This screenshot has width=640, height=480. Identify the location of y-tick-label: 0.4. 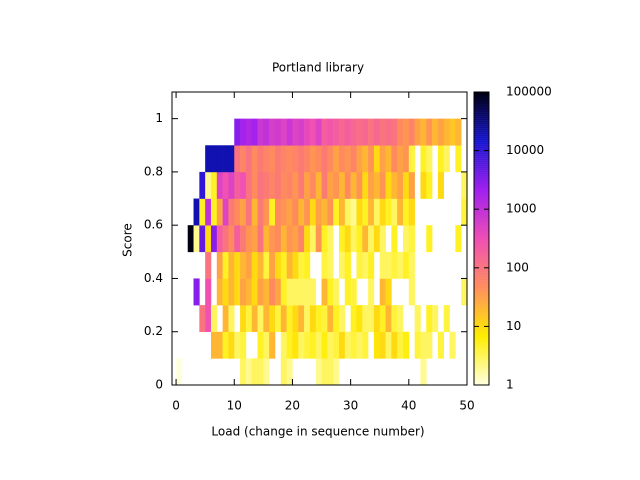
(153, 278).